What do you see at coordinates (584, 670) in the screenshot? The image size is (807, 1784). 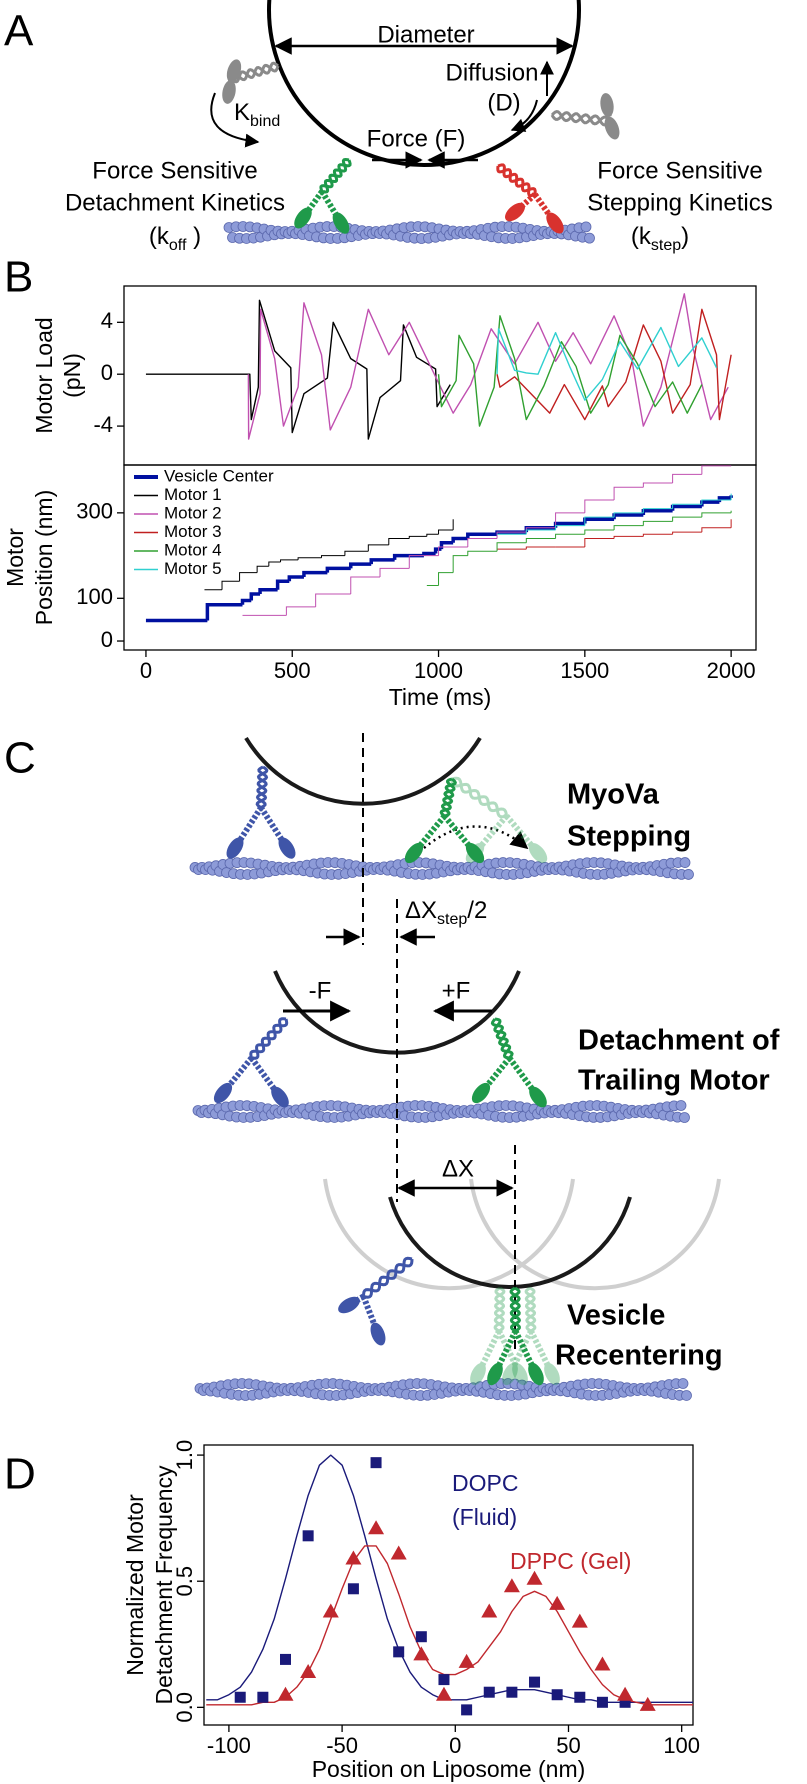 I see `x-tick-label: 1500` at bounding box center [584, 670].